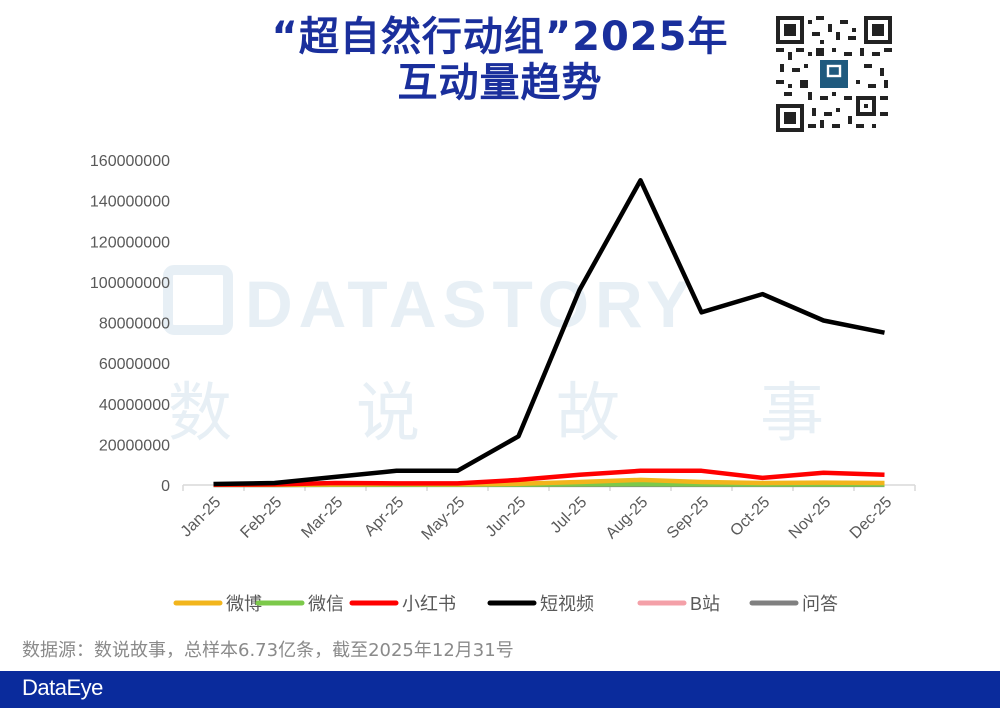 This screenshot has height=708, width=1000. Describe the element at coordinates (134, 445) in the screenshot. I see `y-tick-label: 20000000` at that location.